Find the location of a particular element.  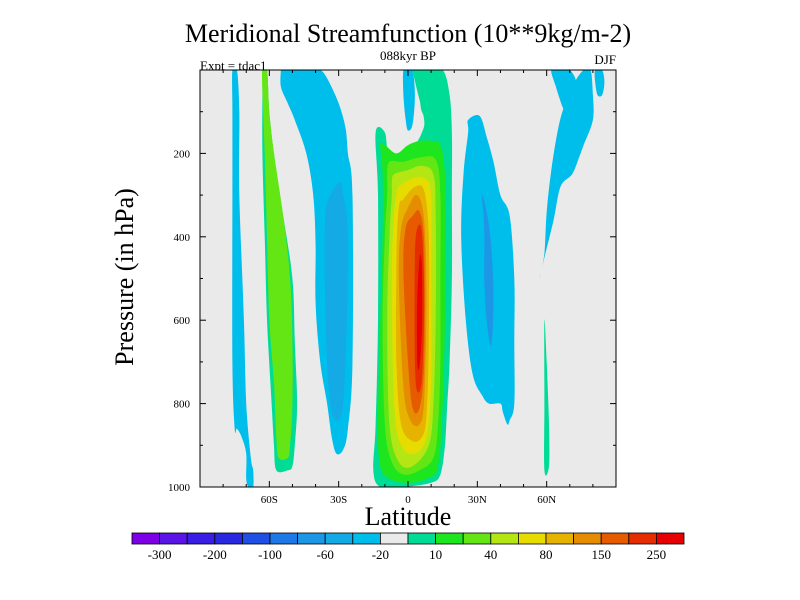

x-tick-label: 30N is located at coordinates (477, 500).